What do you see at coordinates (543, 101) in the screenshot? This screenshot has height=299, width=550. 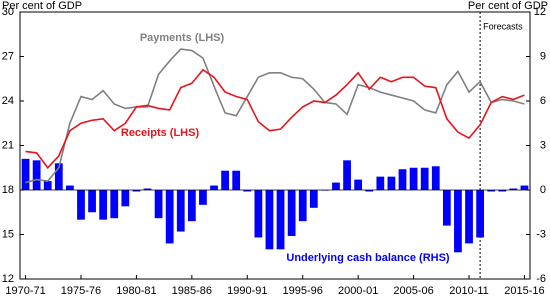 I see `y2-tick-label: 6` at bounding box center [543, 101].